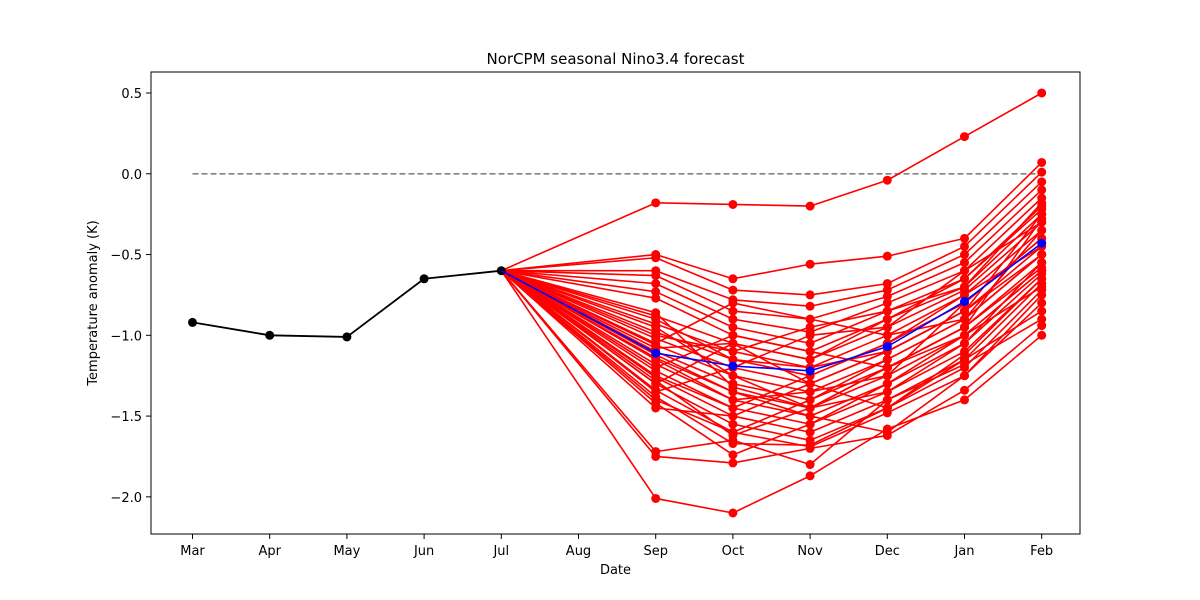 This screenshot has width=1200, height=600. Describe the element at coordinates (192, 551) in the screenshot. I see `x-tick-label-mar: Mar` at that location.